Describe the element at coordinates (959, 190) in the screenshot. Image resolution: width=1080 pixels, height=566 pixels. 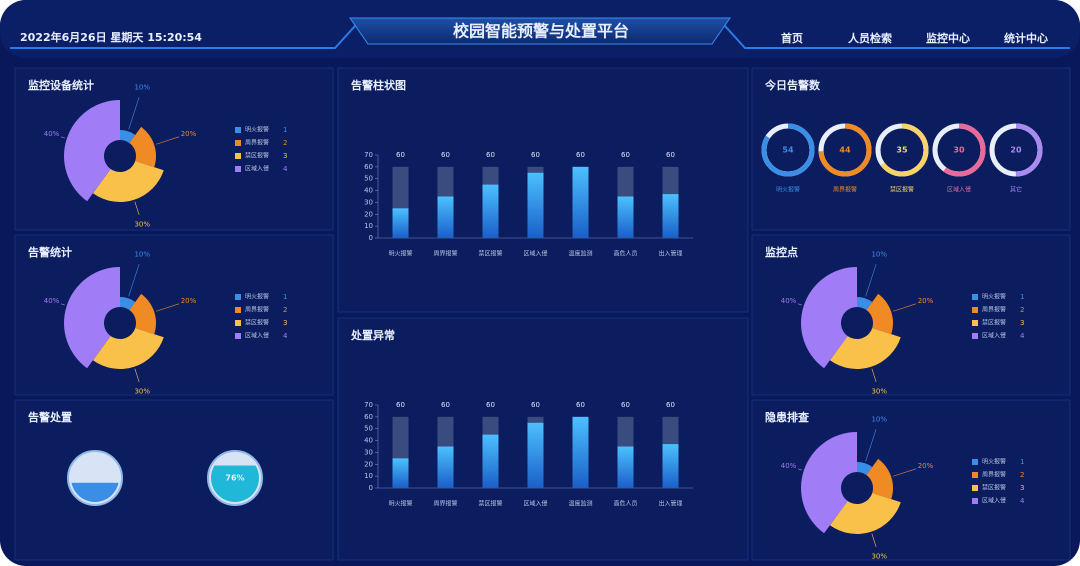
I see `ring-label: 区域入侵` at that location.